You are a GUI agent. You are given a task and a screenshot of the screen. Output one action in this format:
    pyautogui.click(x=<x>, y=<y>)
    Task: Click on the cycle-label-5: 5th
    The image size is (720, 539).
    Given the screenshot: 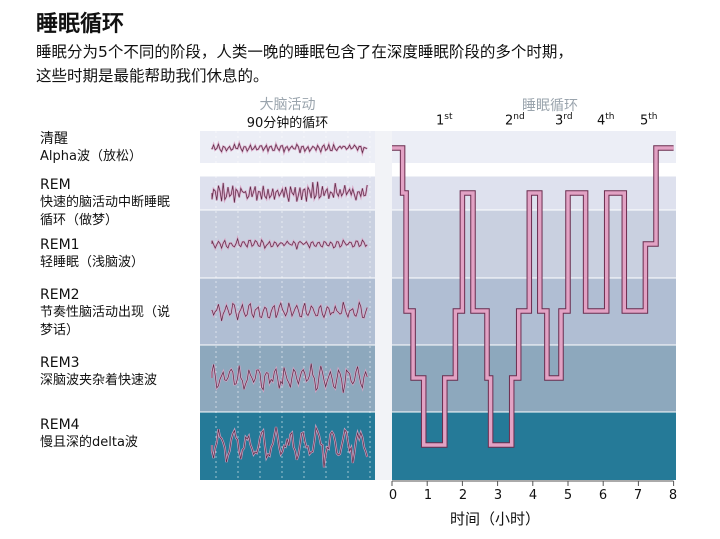 What is the action you would take?
    pyautogui.click(x=649, y=120)
    